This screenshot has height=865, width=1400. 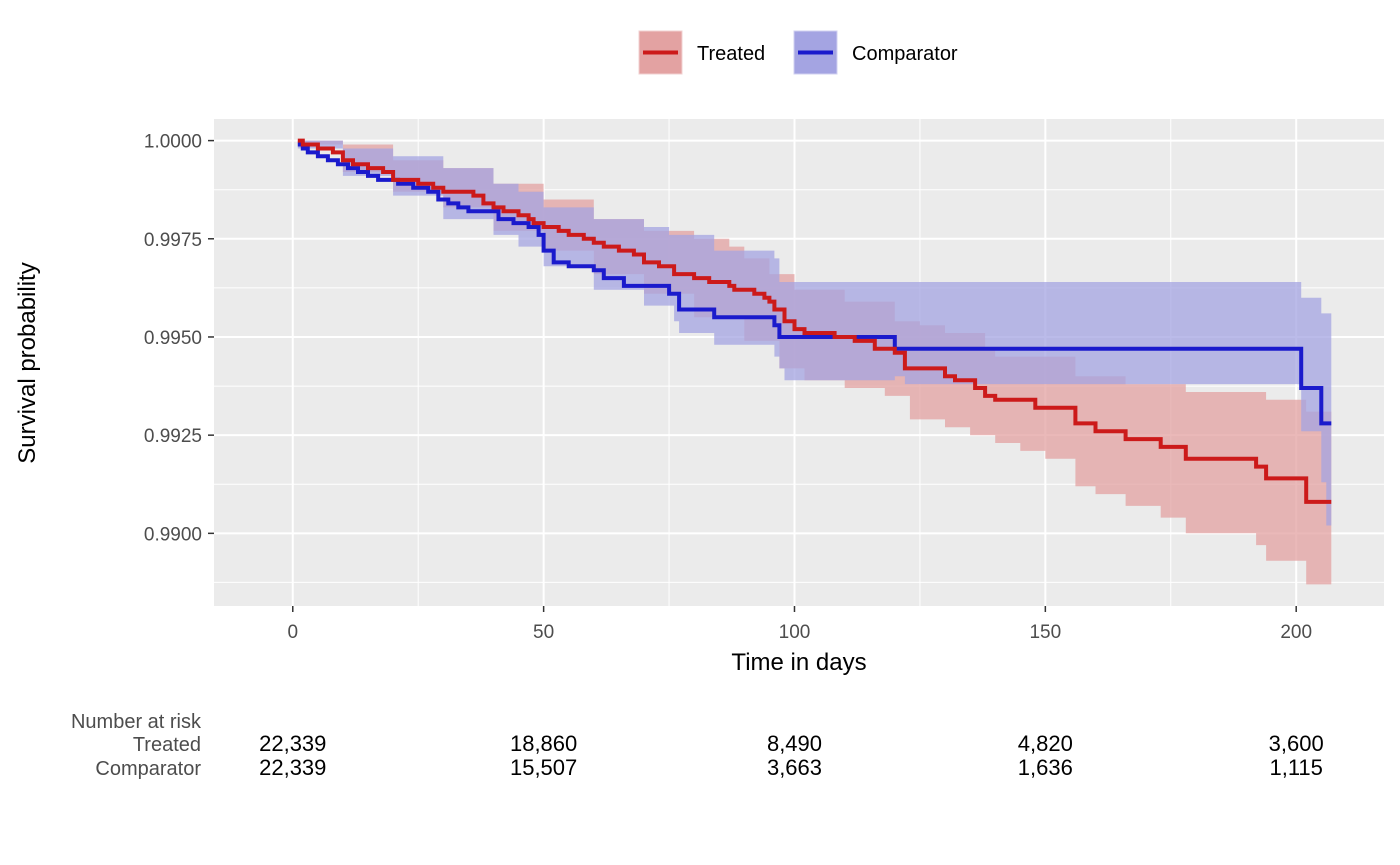 What do you see at coordinates (543, 632) in the screenshot?
I see `x-tick-label: 50` at bounding box center [543, 632].